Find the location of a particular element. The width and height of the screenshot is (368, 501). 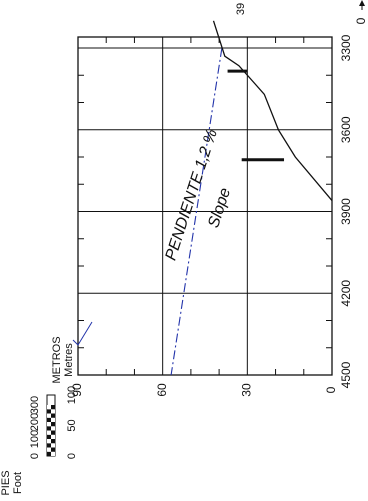

arrow-up-icon is located at coordinates (362, 3).